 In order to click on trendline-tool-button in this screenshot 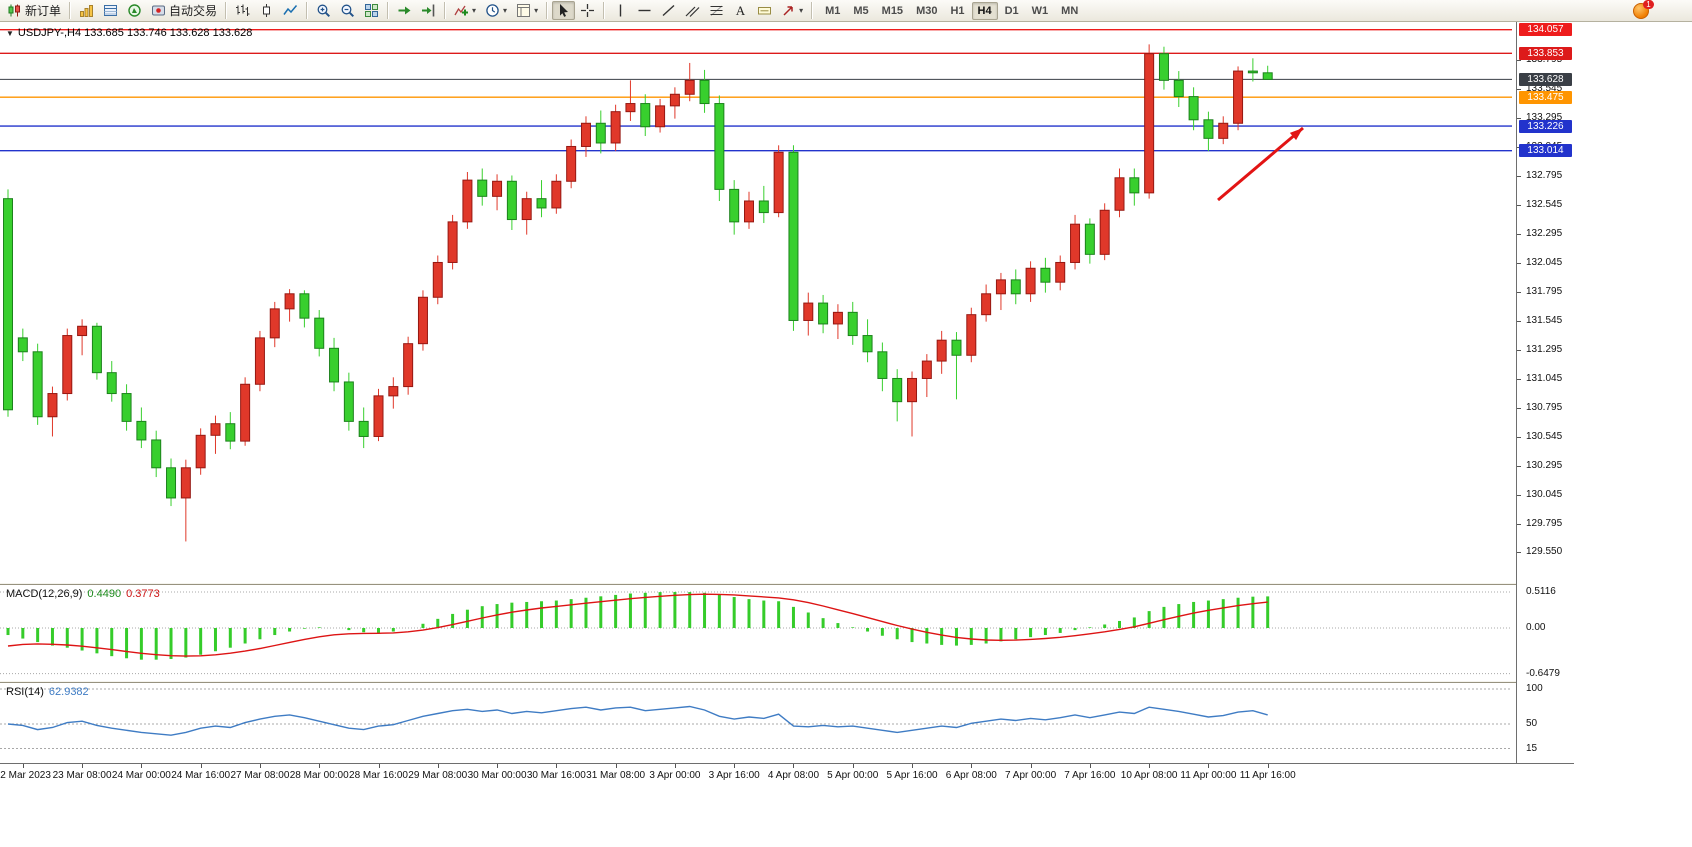, I will do `click(668, 10)`.